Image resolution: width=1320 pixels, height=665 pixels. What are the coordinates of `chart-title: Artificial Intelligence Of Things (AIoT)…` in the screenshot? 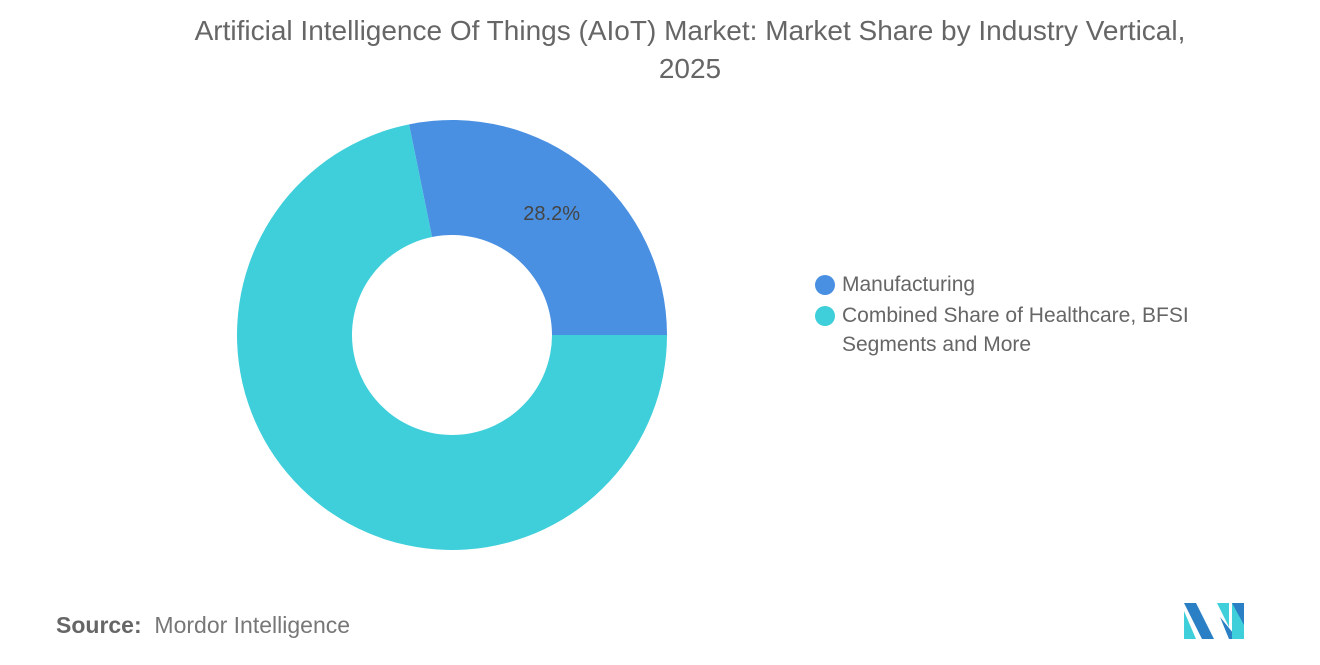 It's located at (690, 49).